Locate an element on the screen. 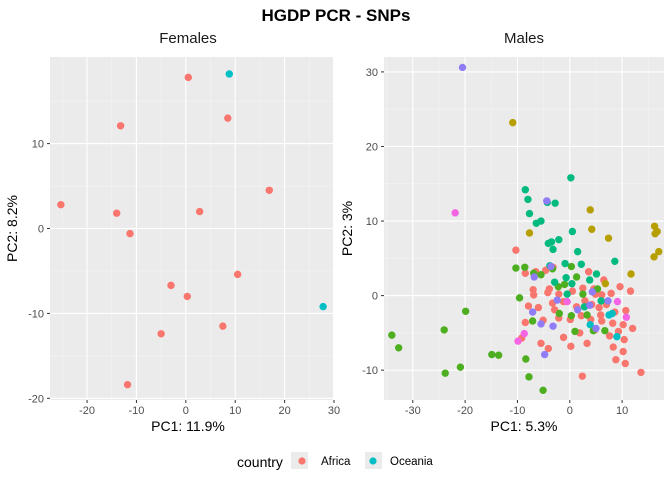 This screenshot has width=672, height=480. females-tick-label-x: 0 is located at coordinates (186, 411).